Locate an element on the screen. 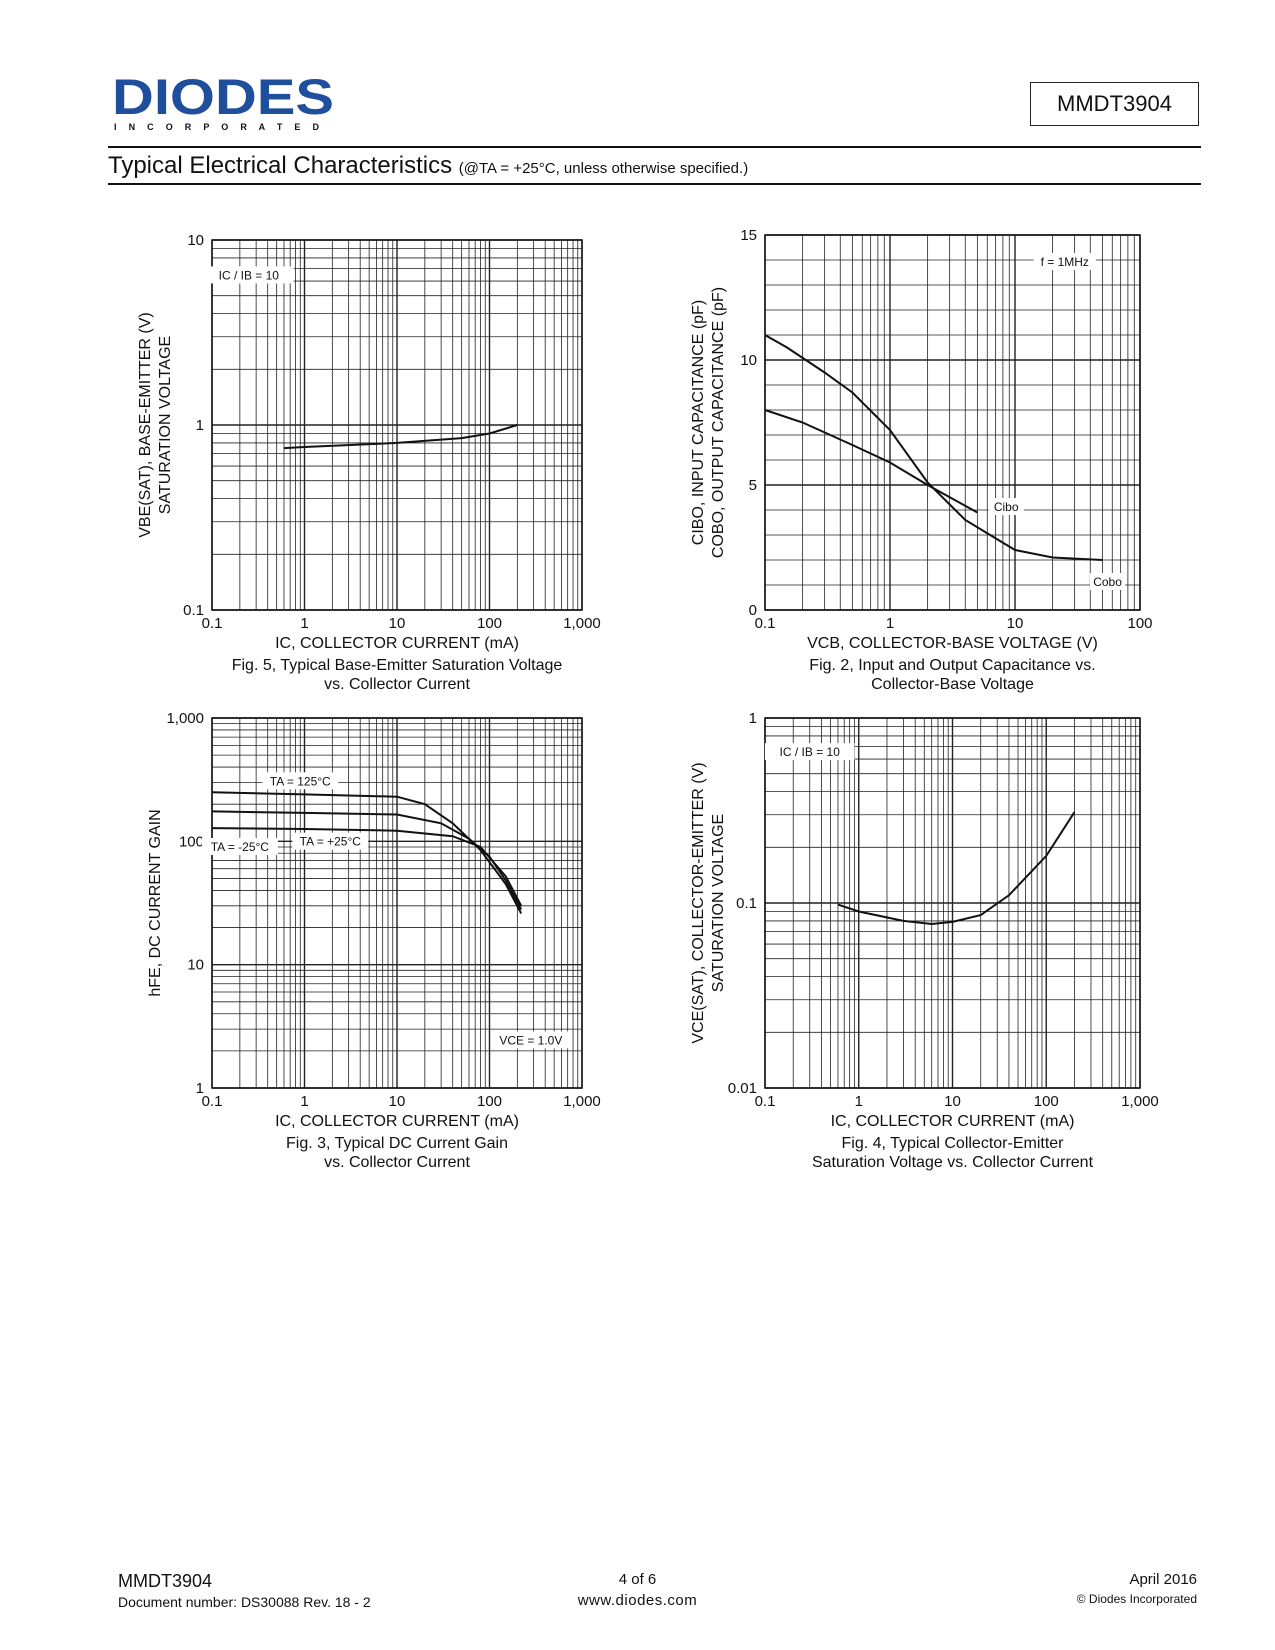 The height and width of the screenshot is (1650, 1275). header-rule-bottom is located at coordinates (654, 184).